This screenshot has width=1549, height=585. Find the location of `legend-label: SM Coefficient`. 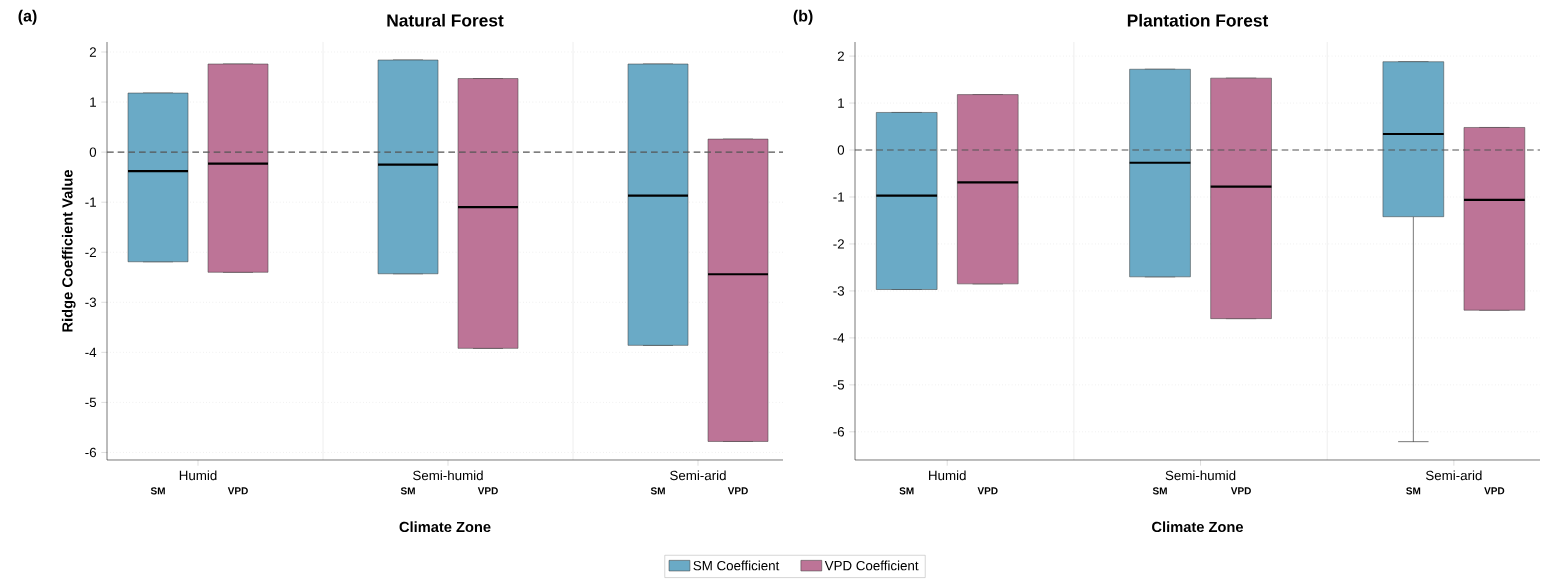

legend-label: SM Coefficient is located at coordinates (736, 565).